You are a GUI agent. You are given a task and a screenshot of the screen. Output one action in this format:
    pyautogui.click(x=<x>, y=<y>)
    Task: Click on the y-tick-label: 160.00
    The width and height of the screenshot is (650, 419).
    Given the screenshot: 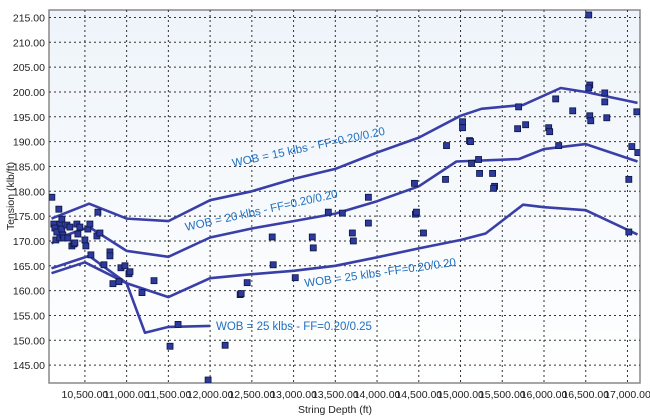 What is the action you would take?
    pyautogui.click(x=29, y=292)
    